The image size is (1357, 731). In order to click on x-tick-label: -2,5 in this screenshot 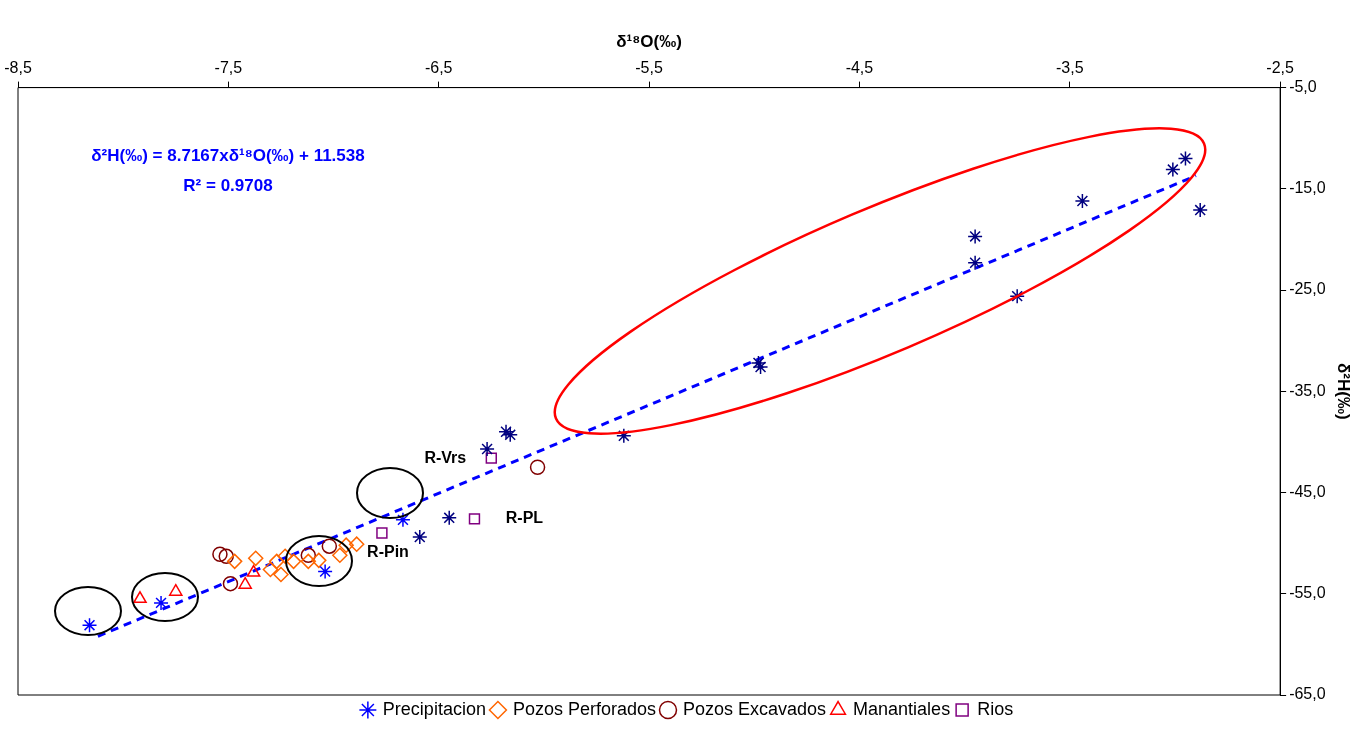, I will do `click(1280, 68)`.